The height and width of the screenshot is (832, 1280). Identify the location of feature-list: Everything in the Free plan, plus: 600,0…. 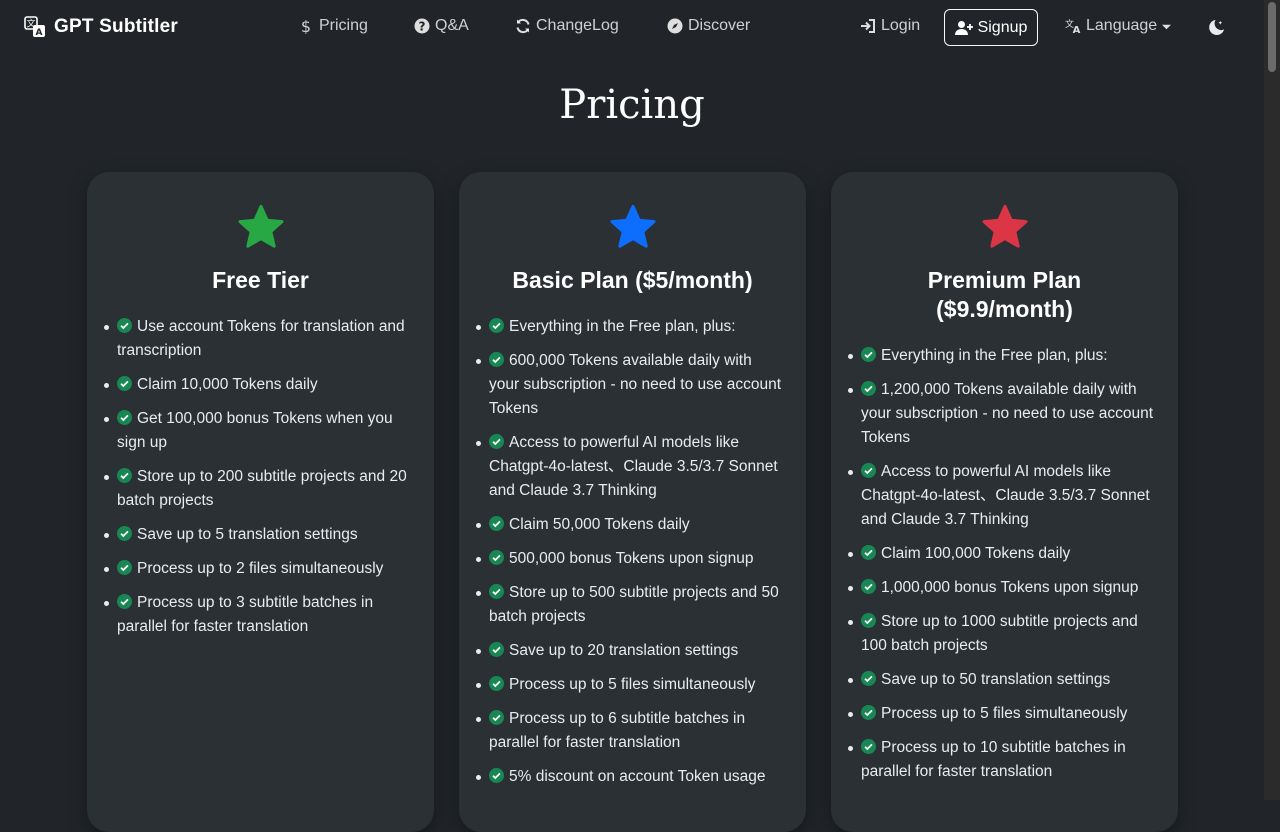
(630, 557).